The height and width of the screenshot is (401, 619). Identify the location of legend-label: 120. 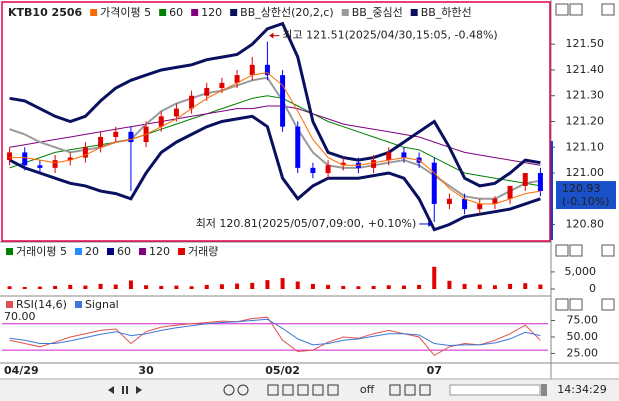
(159, 251).